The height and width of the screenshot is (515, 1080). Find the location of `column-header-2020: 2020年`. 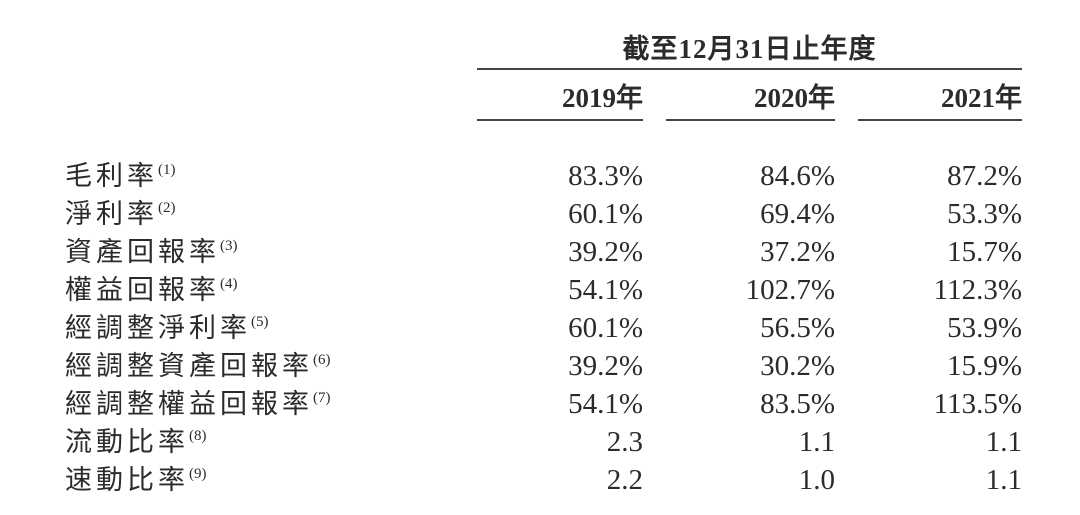

column-header-2020: 2020年 is located at coordinates (750, 96).